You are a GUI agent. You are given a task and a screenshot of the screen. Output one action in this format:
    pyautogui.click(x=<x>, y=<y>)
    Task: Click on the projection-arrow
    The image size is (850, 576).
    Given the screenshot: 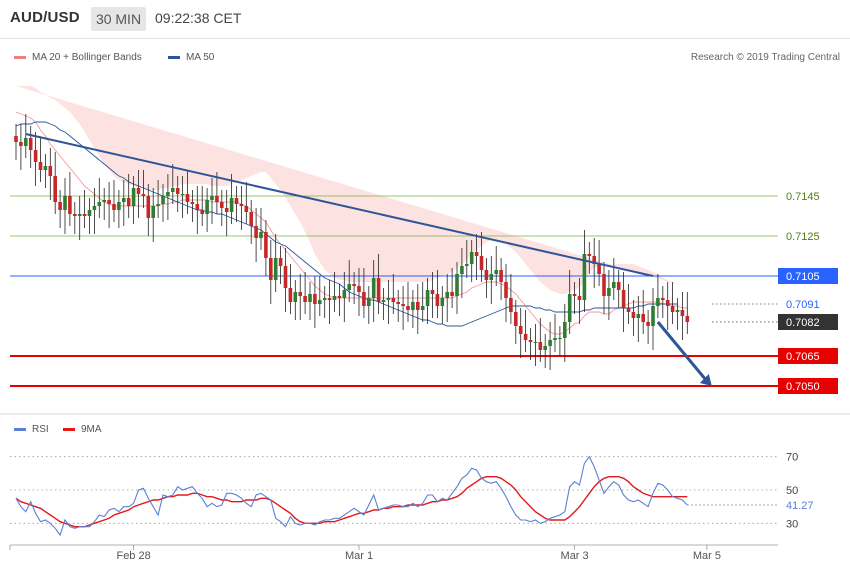 What is the action you would take?
    pyautogui.click(x=682, y=351)
    